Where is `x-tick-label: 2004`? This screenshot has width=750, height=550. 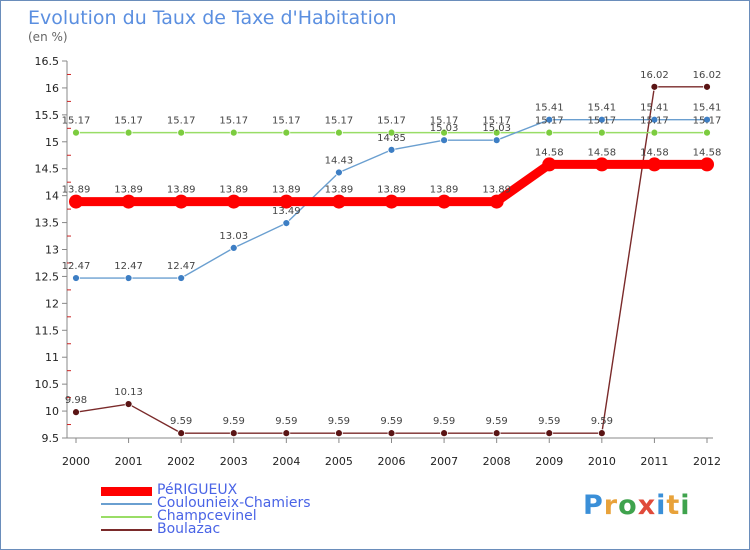 x-tick-label: 2004 is located at coordinates (286, 461).